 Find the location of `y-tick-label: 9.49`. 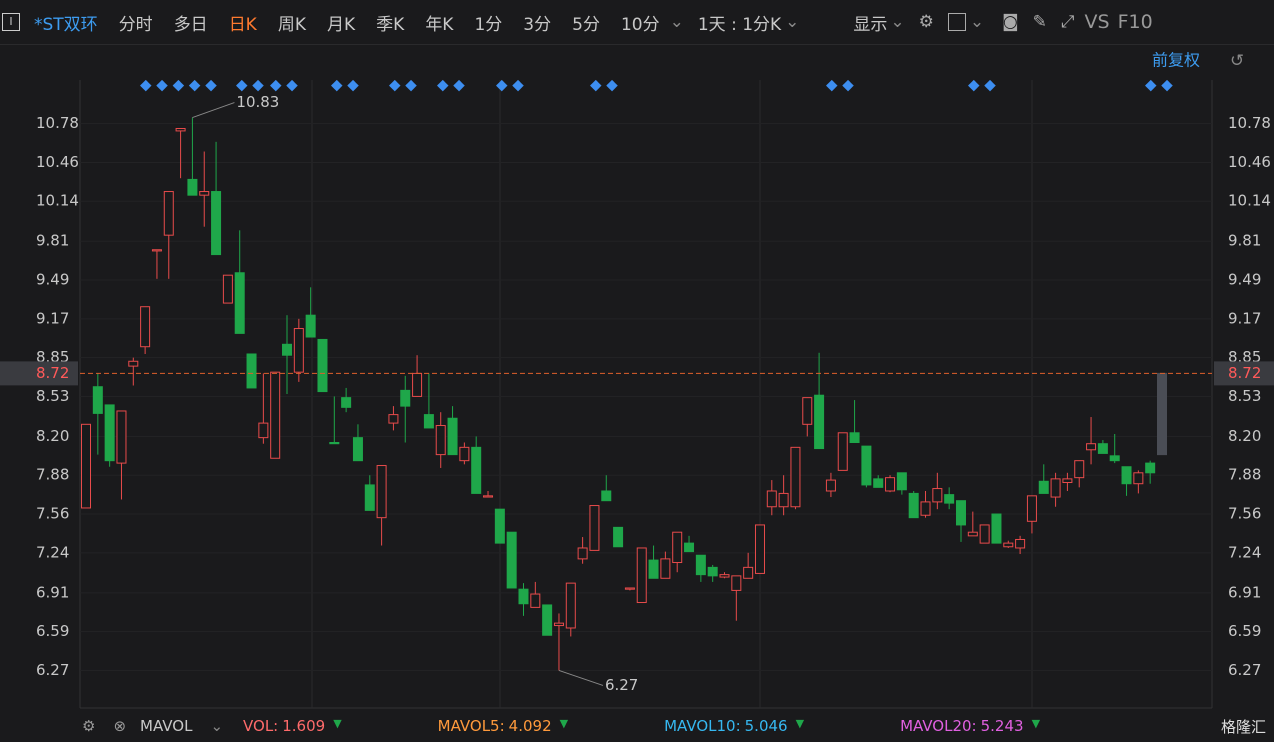

y-tick-label: 9.49 is located at coordinates (52, 280).